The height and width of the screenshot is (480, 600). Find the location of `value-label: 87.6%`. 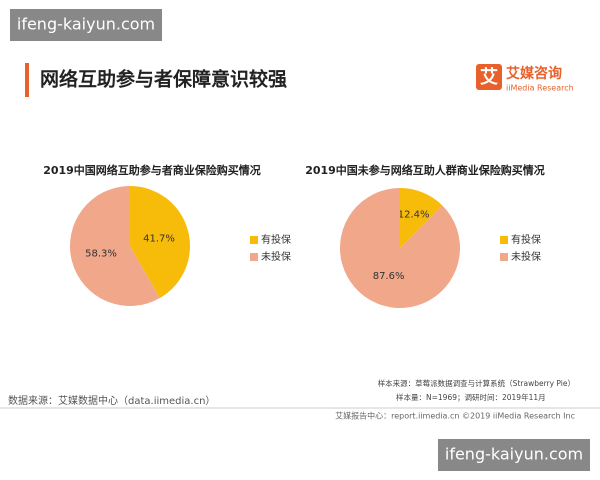

value-label: 87.6% is located at coordinates (389, 276).